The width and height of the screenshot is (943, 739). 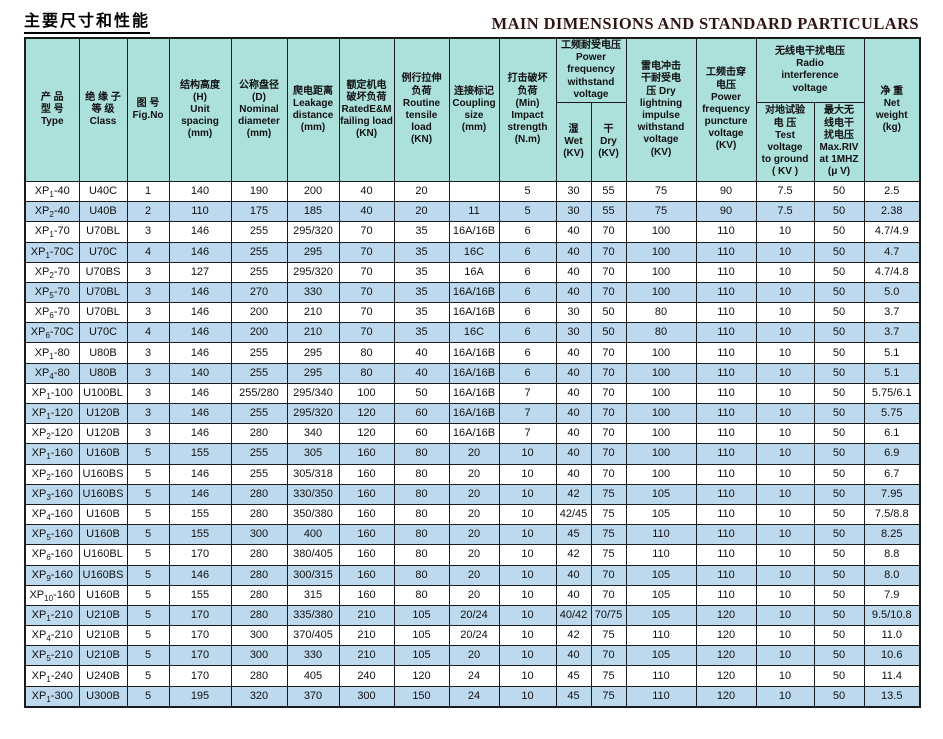 What do you see at coordinates (726, 636) in the screenshot?
I see `cell-puncture-voltage-kv: 120` at bounding box center [726, 636].